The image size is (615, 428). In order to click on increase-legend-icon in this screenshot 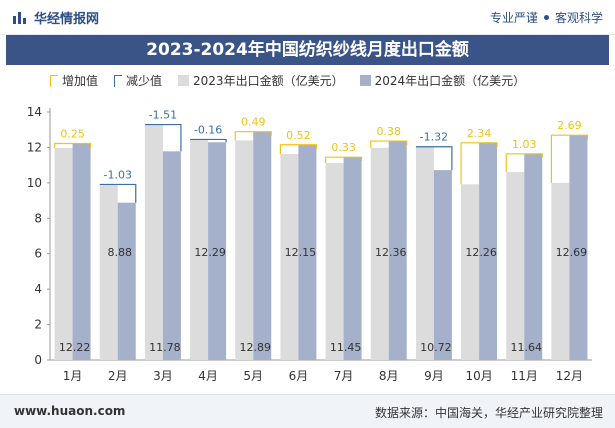, I will do `click(54, 80)`.